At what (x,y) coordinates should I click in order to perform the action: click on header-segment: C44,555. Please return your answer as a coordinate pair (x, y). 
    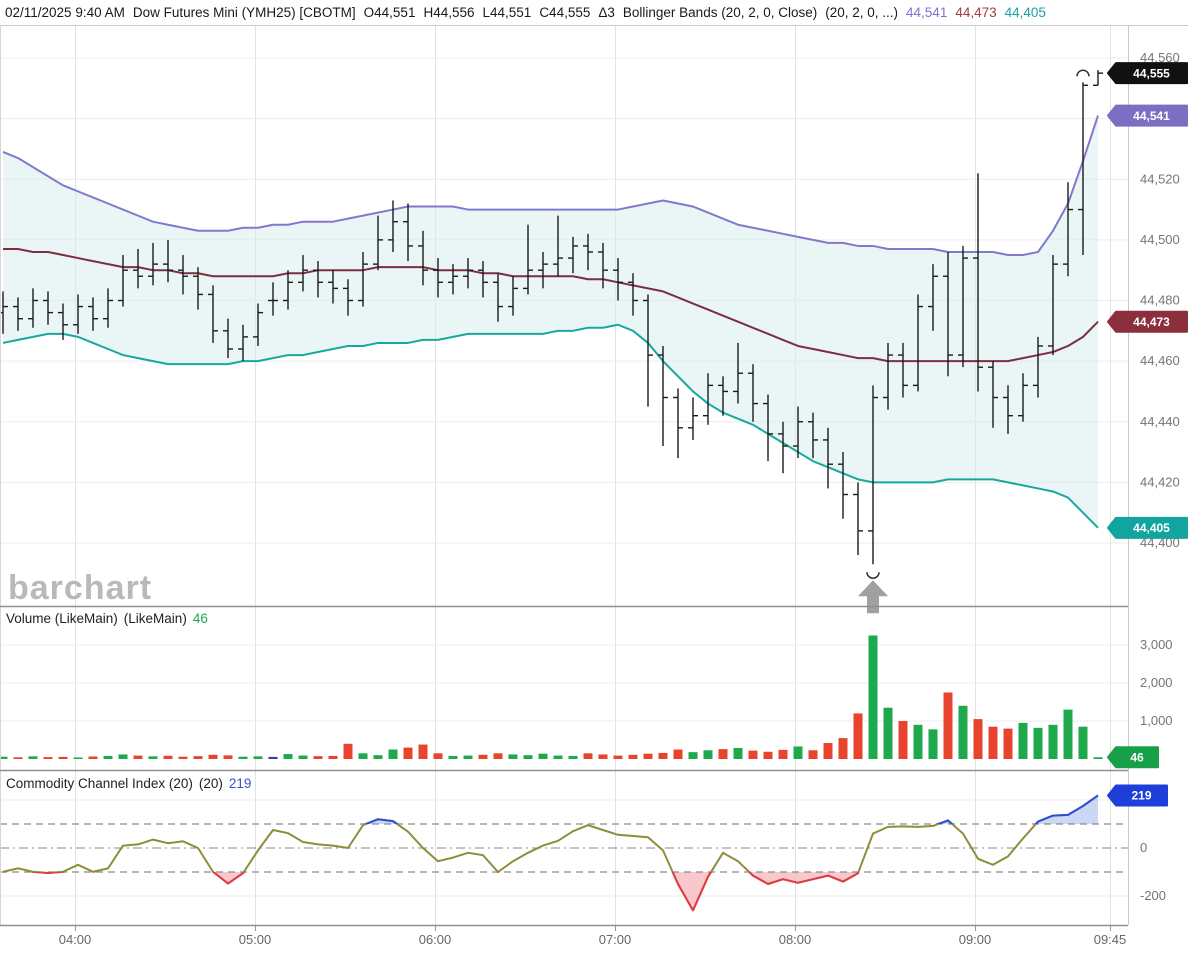
    Looking at the image, I should click on (565, 12).